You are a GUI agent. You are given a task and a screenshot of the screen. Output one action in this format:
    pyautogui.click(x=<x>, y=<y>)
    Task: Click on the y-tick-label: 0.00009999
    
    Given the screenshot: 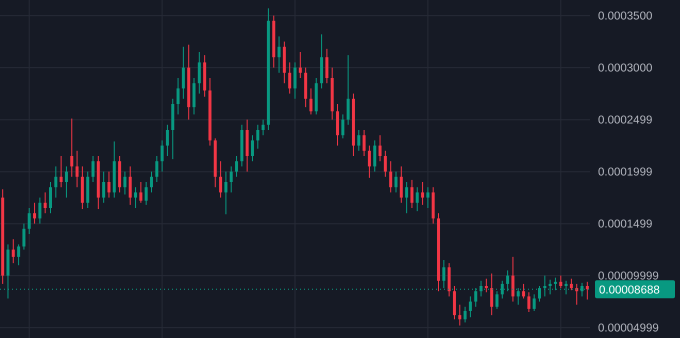 What is the action you would take?
    pyautogui.click(x=628, y=276)
    